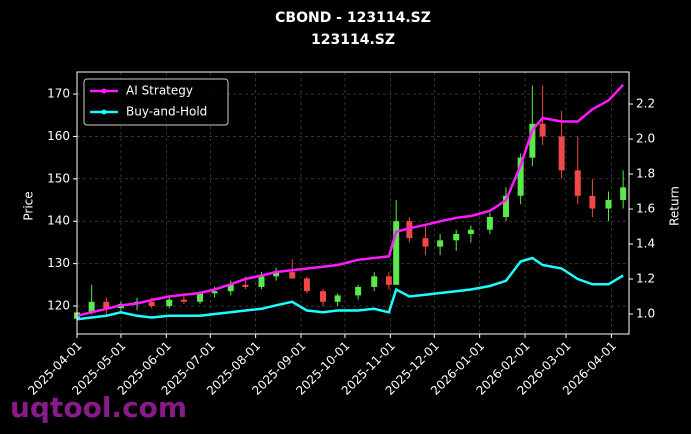 The image size is (691, 434). Describe the element at coordinates (645, 139) in the screenshot. I see `y2-tick-label: 2.0` at that location.